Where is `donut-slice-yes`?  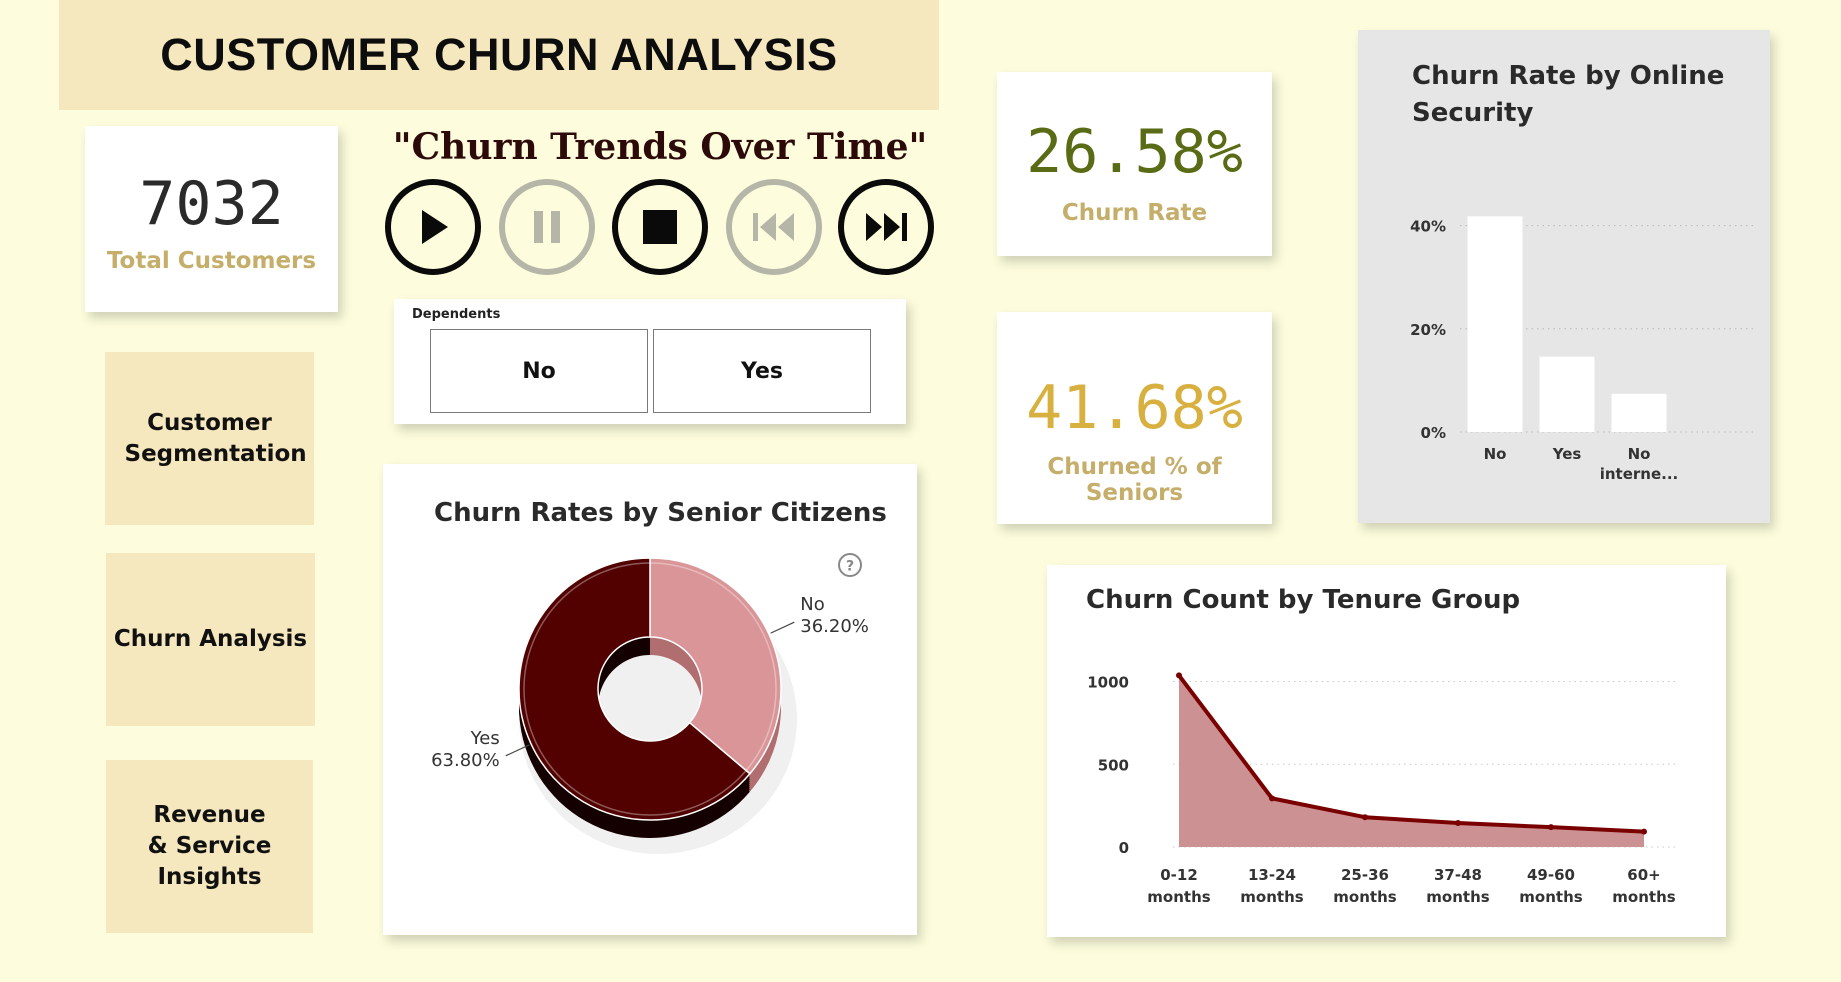 donut-slice-yes is located at coordinates (634, 689).